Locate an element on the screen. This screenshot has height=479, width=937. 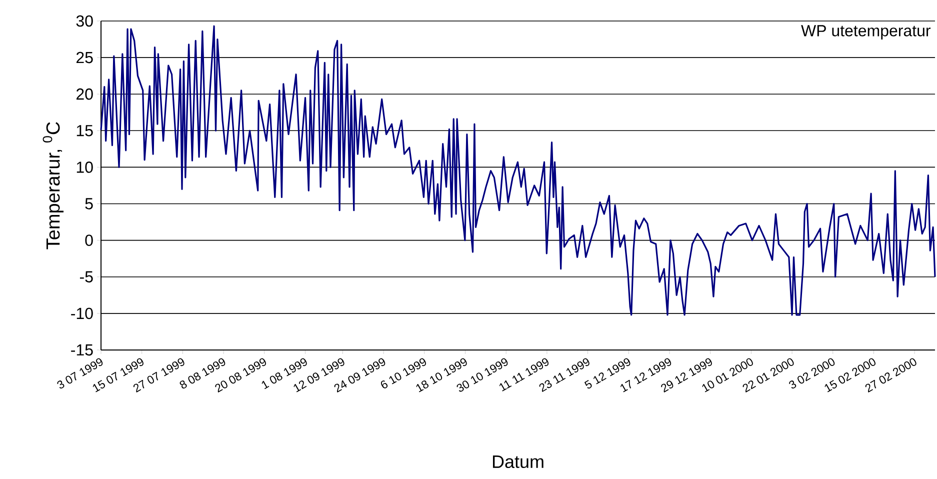
y-tick-label: 5 is located at coordinates (89, 204).